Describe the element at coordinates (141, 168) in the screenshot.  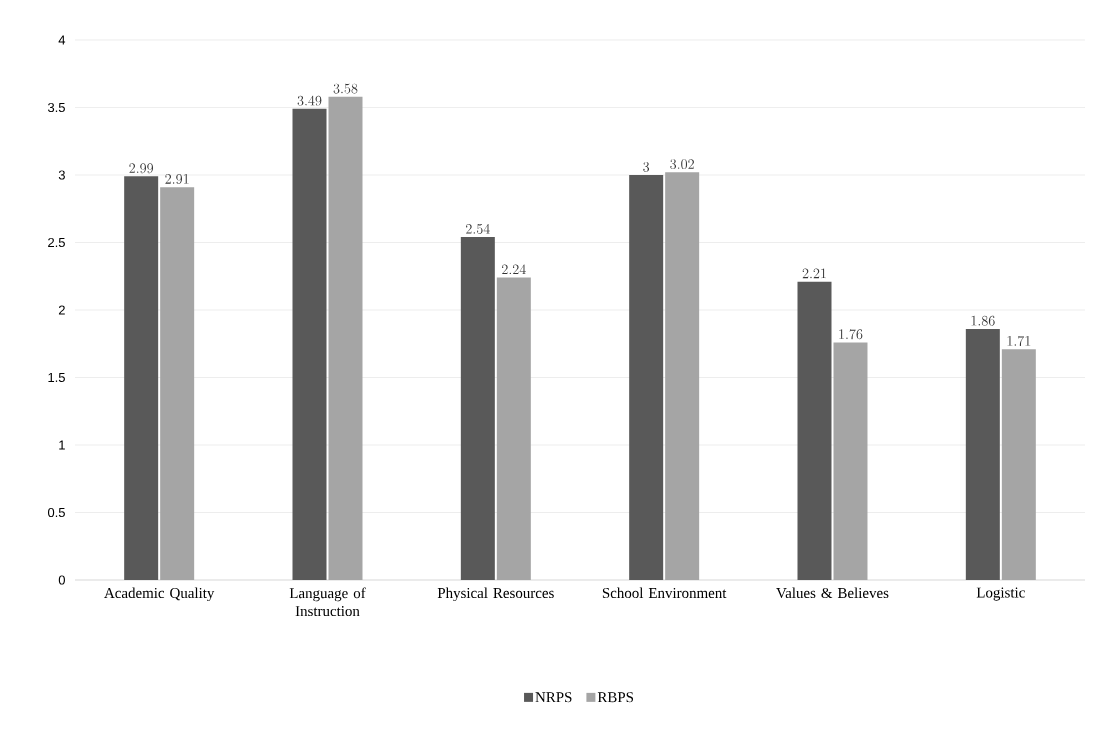
I see `data-label: 2.99` at that location.